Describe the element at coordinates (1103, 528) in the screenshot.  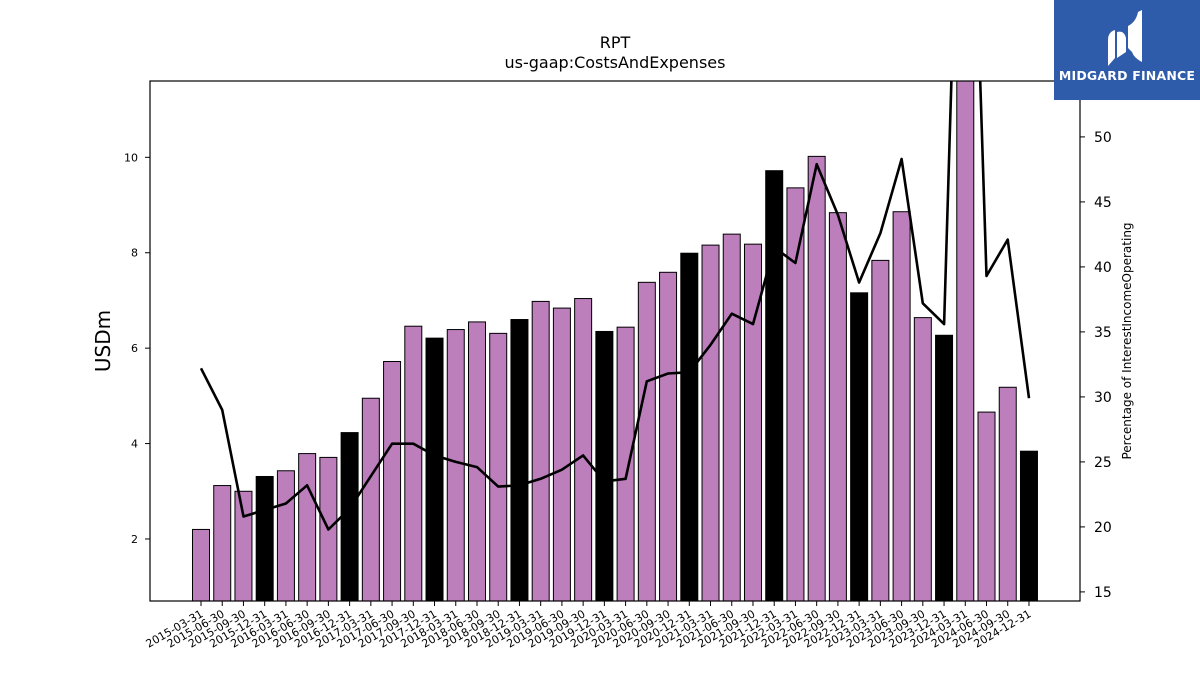
I see `y2-tick-label: 20` at that location.